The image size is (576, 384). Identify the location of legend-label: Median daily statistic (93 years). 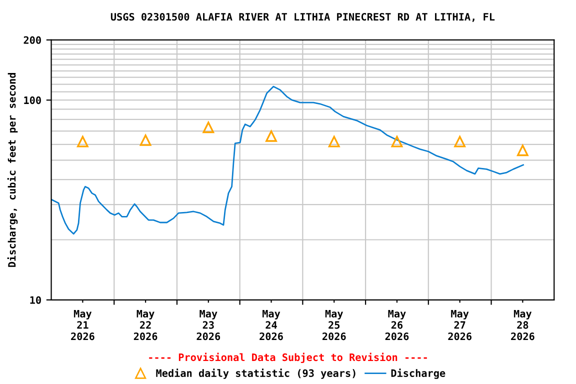
(256, 373).